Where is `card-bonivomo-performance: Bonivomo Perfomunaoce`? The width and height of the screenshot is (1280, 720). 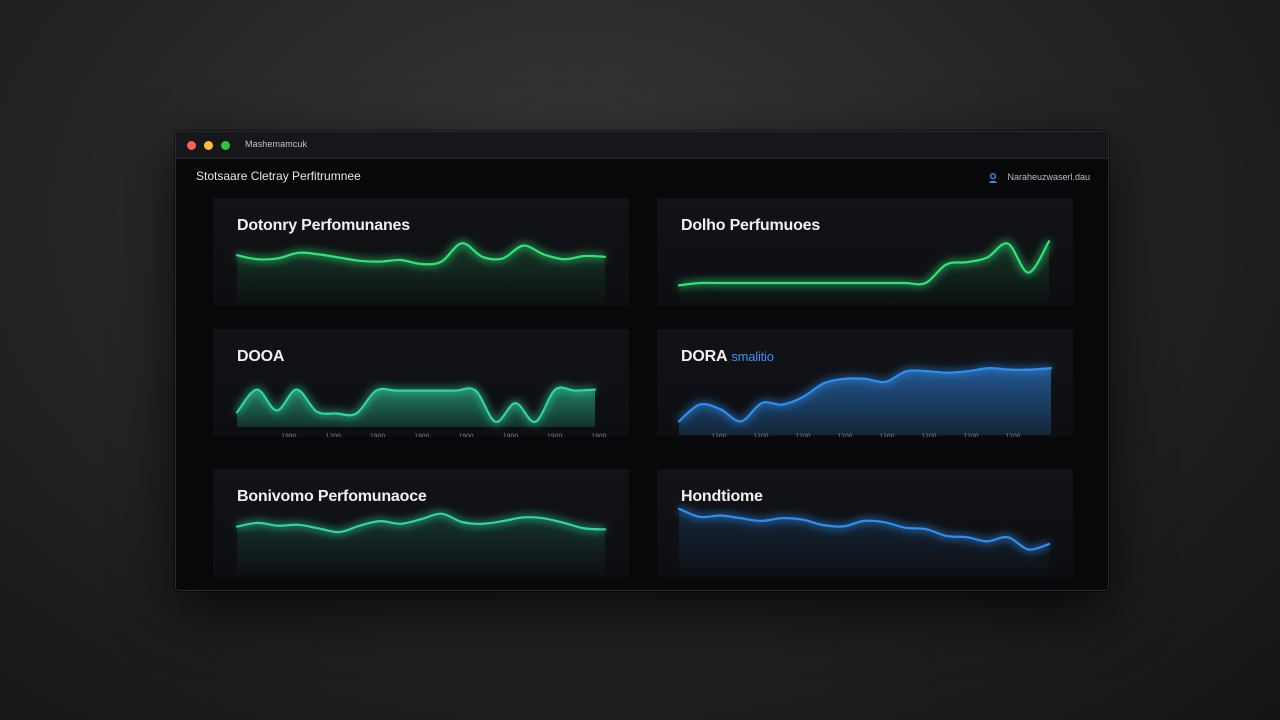 card-bonivomo-performance: Bonivomo Perfomunaoce is located at coordinates (421, 523).